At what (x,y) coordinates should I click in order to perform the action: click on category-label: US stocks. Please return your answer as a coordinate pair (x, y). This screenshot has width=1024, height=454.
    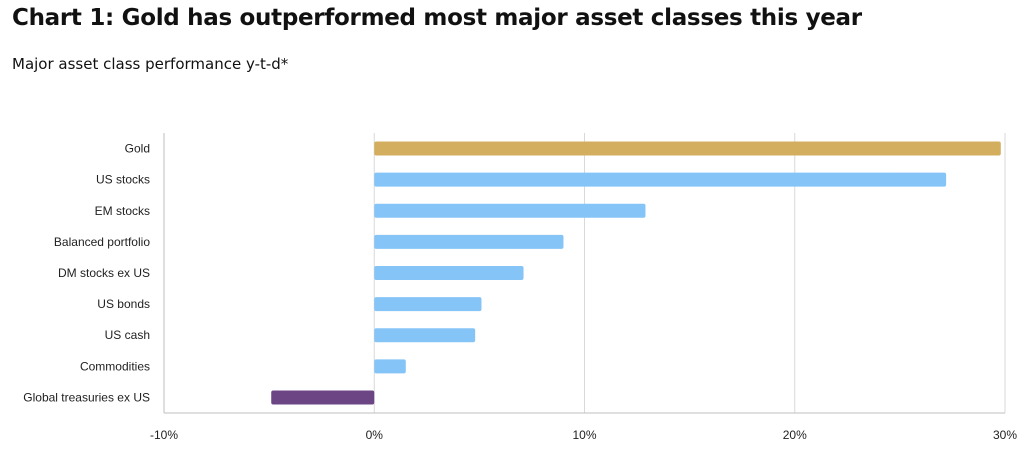
    Looking at the image, I should click on (123, 180).